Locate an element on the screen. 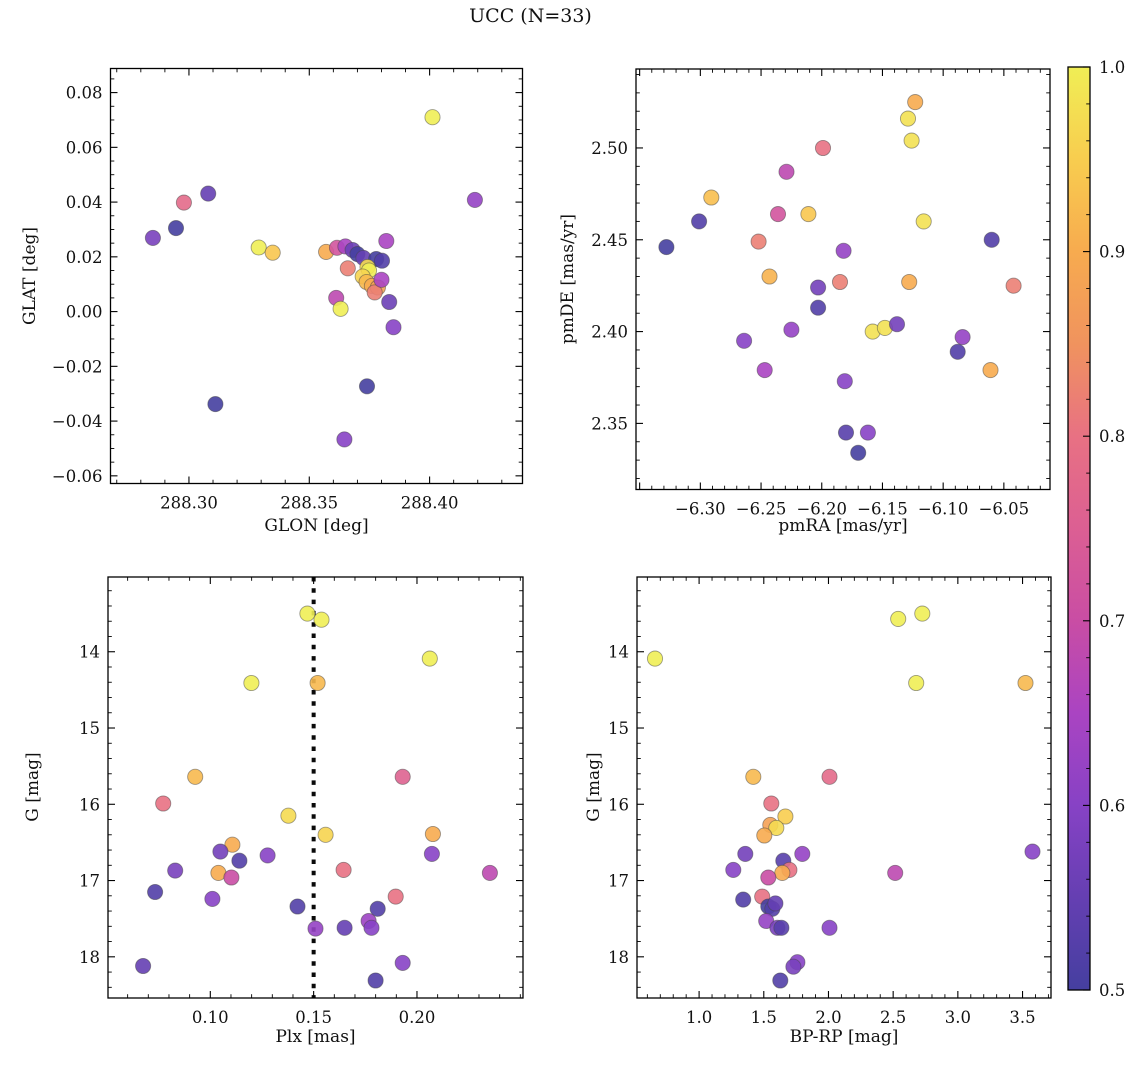 The width and height of the screenshot is (1136, 1067). xlabel-plx: Plx [mas] is located at coordinates (315, 1037).